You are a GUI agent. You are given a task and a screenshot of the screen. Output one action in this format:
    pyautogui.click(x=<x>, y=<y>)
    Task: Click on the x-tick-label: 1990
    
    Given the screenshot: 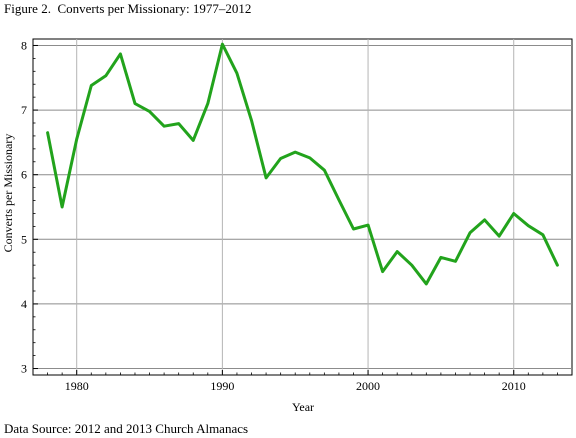 What is the action you would take?
    pyautogui.click(x=222, y=386)
    